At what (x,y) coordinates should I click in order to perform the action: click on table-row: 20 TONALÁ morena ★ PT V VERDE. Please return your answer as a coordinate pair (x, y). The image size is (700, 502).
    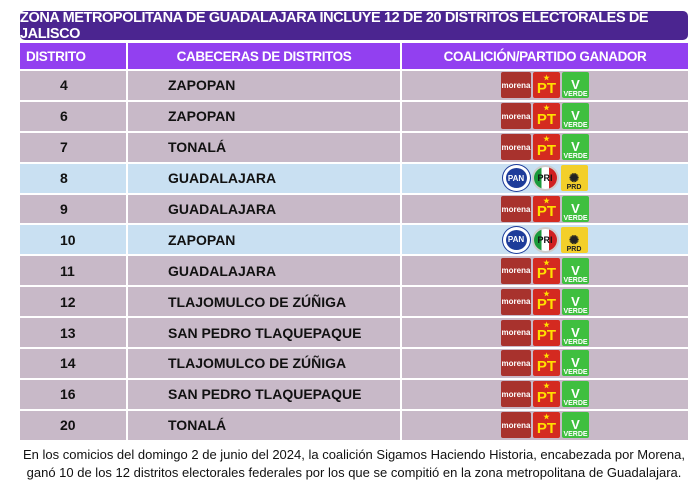
    Looking at the image, I should click on (354, 426).